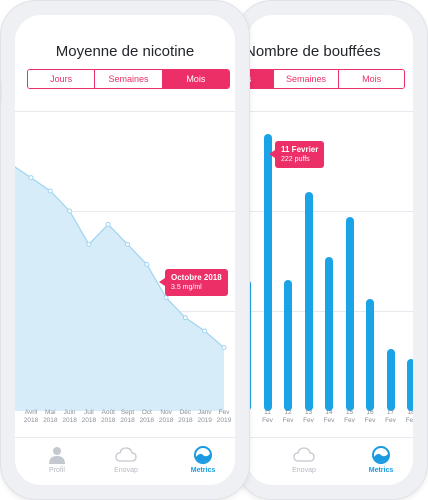 The width and height of the screenshot is (428, 500). I want to click on x-tick-label: 16 Fev, so click(370, 416).